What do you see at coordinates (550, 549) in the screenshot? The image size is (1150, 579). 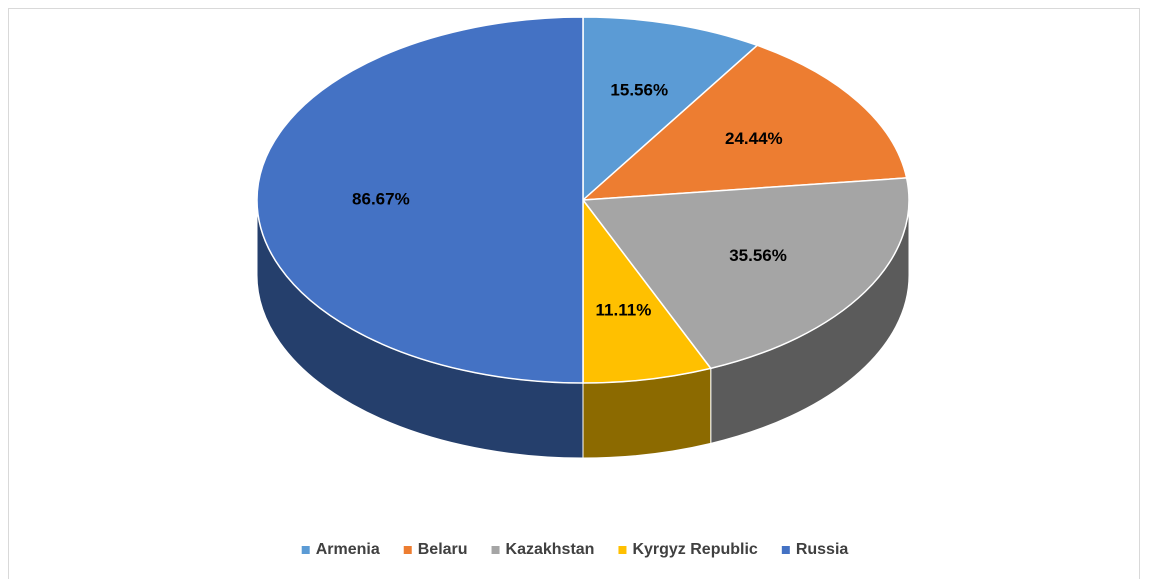 I see `legend-label: Kazakhstan` at bounding box center [550, 549].